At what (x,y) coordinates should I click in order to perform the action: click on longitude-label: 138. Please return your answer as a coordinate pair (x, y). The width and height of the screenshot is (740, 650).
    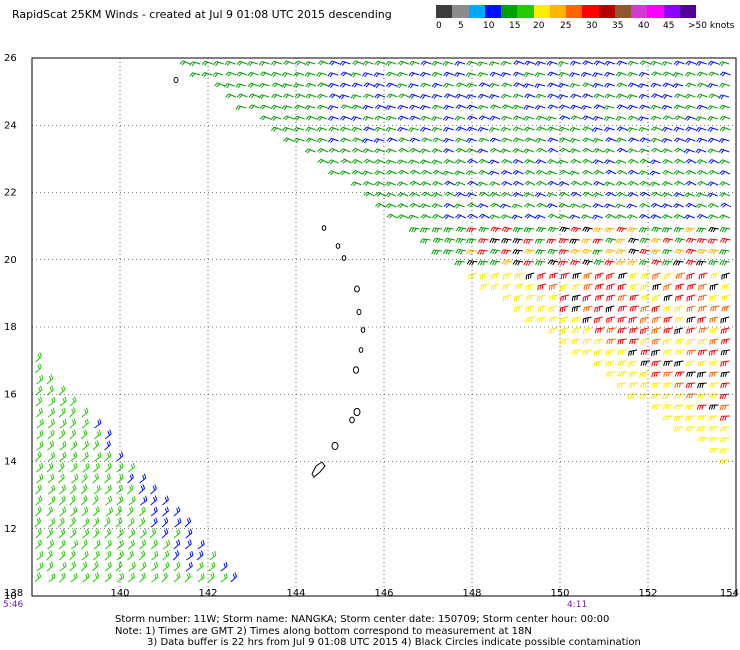
    Looking at the image, I should click on (13, 593).